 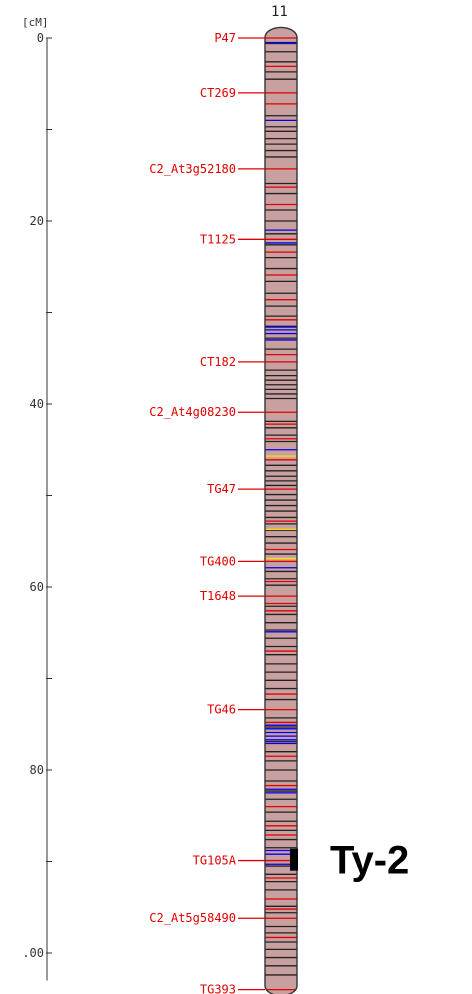 What do you see at coordinates (369, 861) in the screenshot?
I see `gene-label: Ty-2` at bounding box center [369, 861].